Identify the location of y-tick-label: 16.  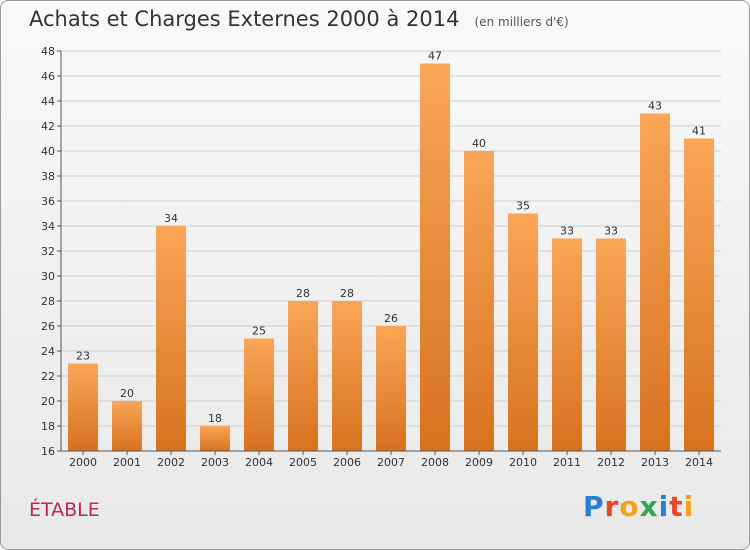
(48, 451).